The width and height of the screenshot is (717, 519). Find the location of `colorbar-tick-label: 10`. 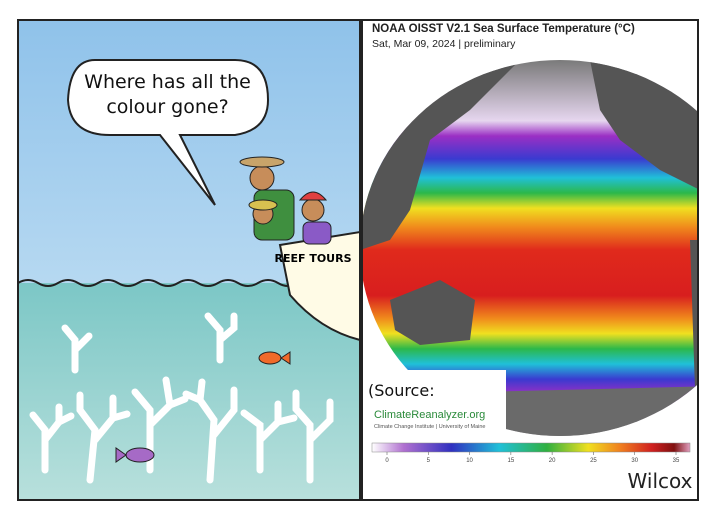

colorbar-tick-label: 10 is located at coordinates (469, 461).